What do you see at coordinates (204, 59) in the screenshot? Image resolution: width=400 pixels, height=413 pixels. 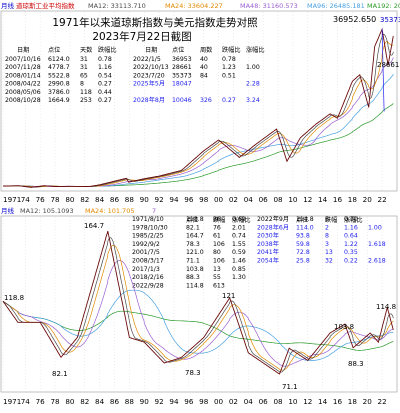 I see `top-table-cell-0-6: 40` at bounding box center [204, 59].